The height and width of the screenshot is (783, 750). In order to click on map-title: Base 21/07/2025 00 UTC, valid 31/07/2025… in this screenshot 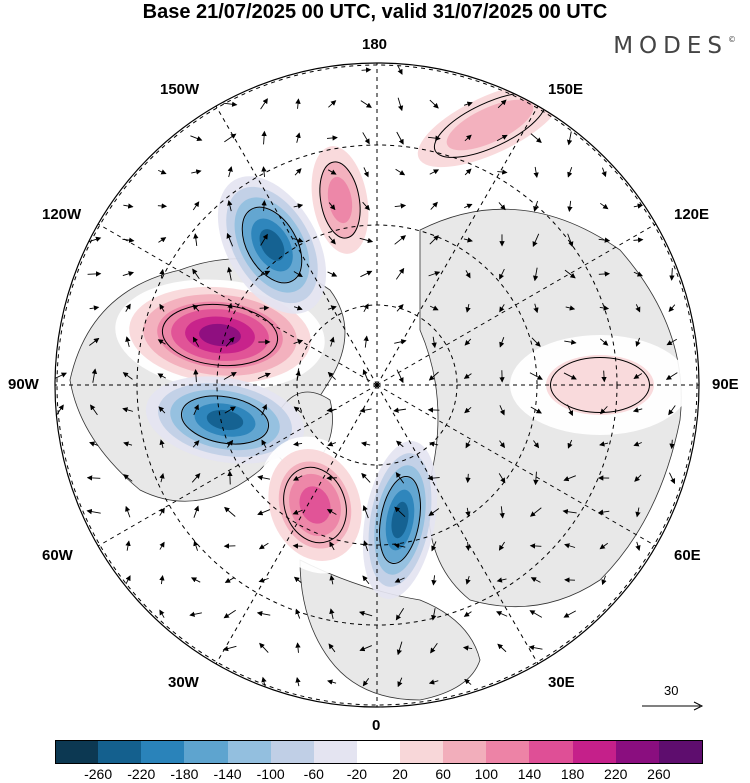, I will do `click(375, 12)`.